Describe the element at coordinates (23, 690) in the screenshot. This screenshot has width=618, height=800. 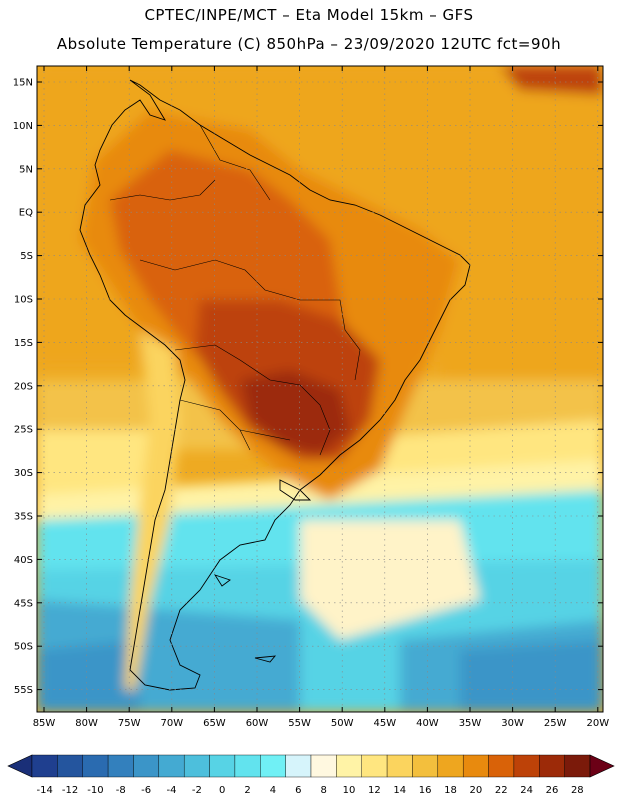
I see `lat-label: 55S` at that location.